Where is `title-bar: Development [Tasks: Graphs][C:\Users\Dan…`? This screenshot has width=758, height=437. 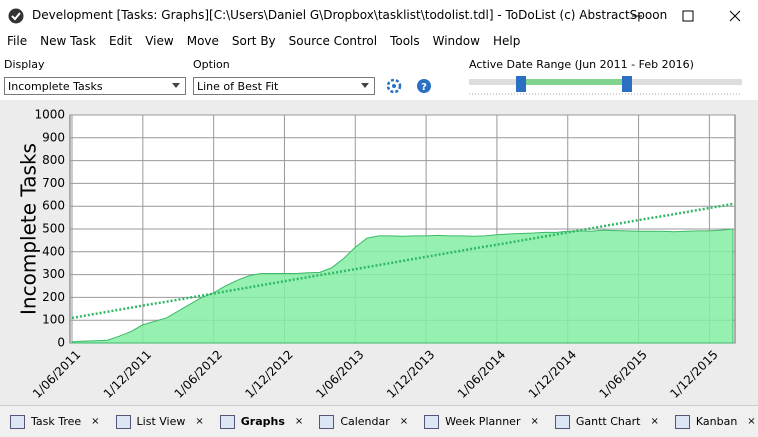 title-bar: Development [Tasks: Graphs][C:\Users\Dan… is located at coordinates (379, 16).